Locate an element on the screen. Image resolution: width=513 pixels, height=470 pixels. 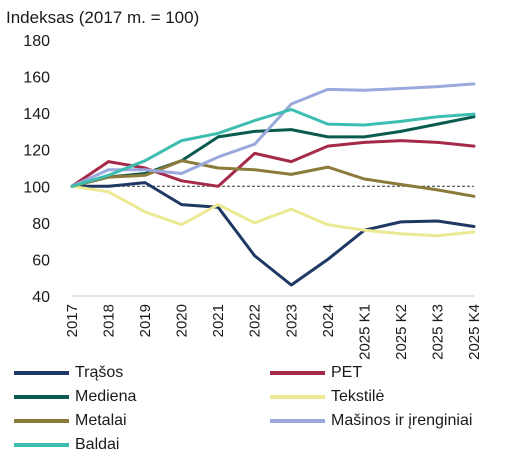
x-tick-label-2025-k4: 2025 K4 is located at coordinates (474, 332).